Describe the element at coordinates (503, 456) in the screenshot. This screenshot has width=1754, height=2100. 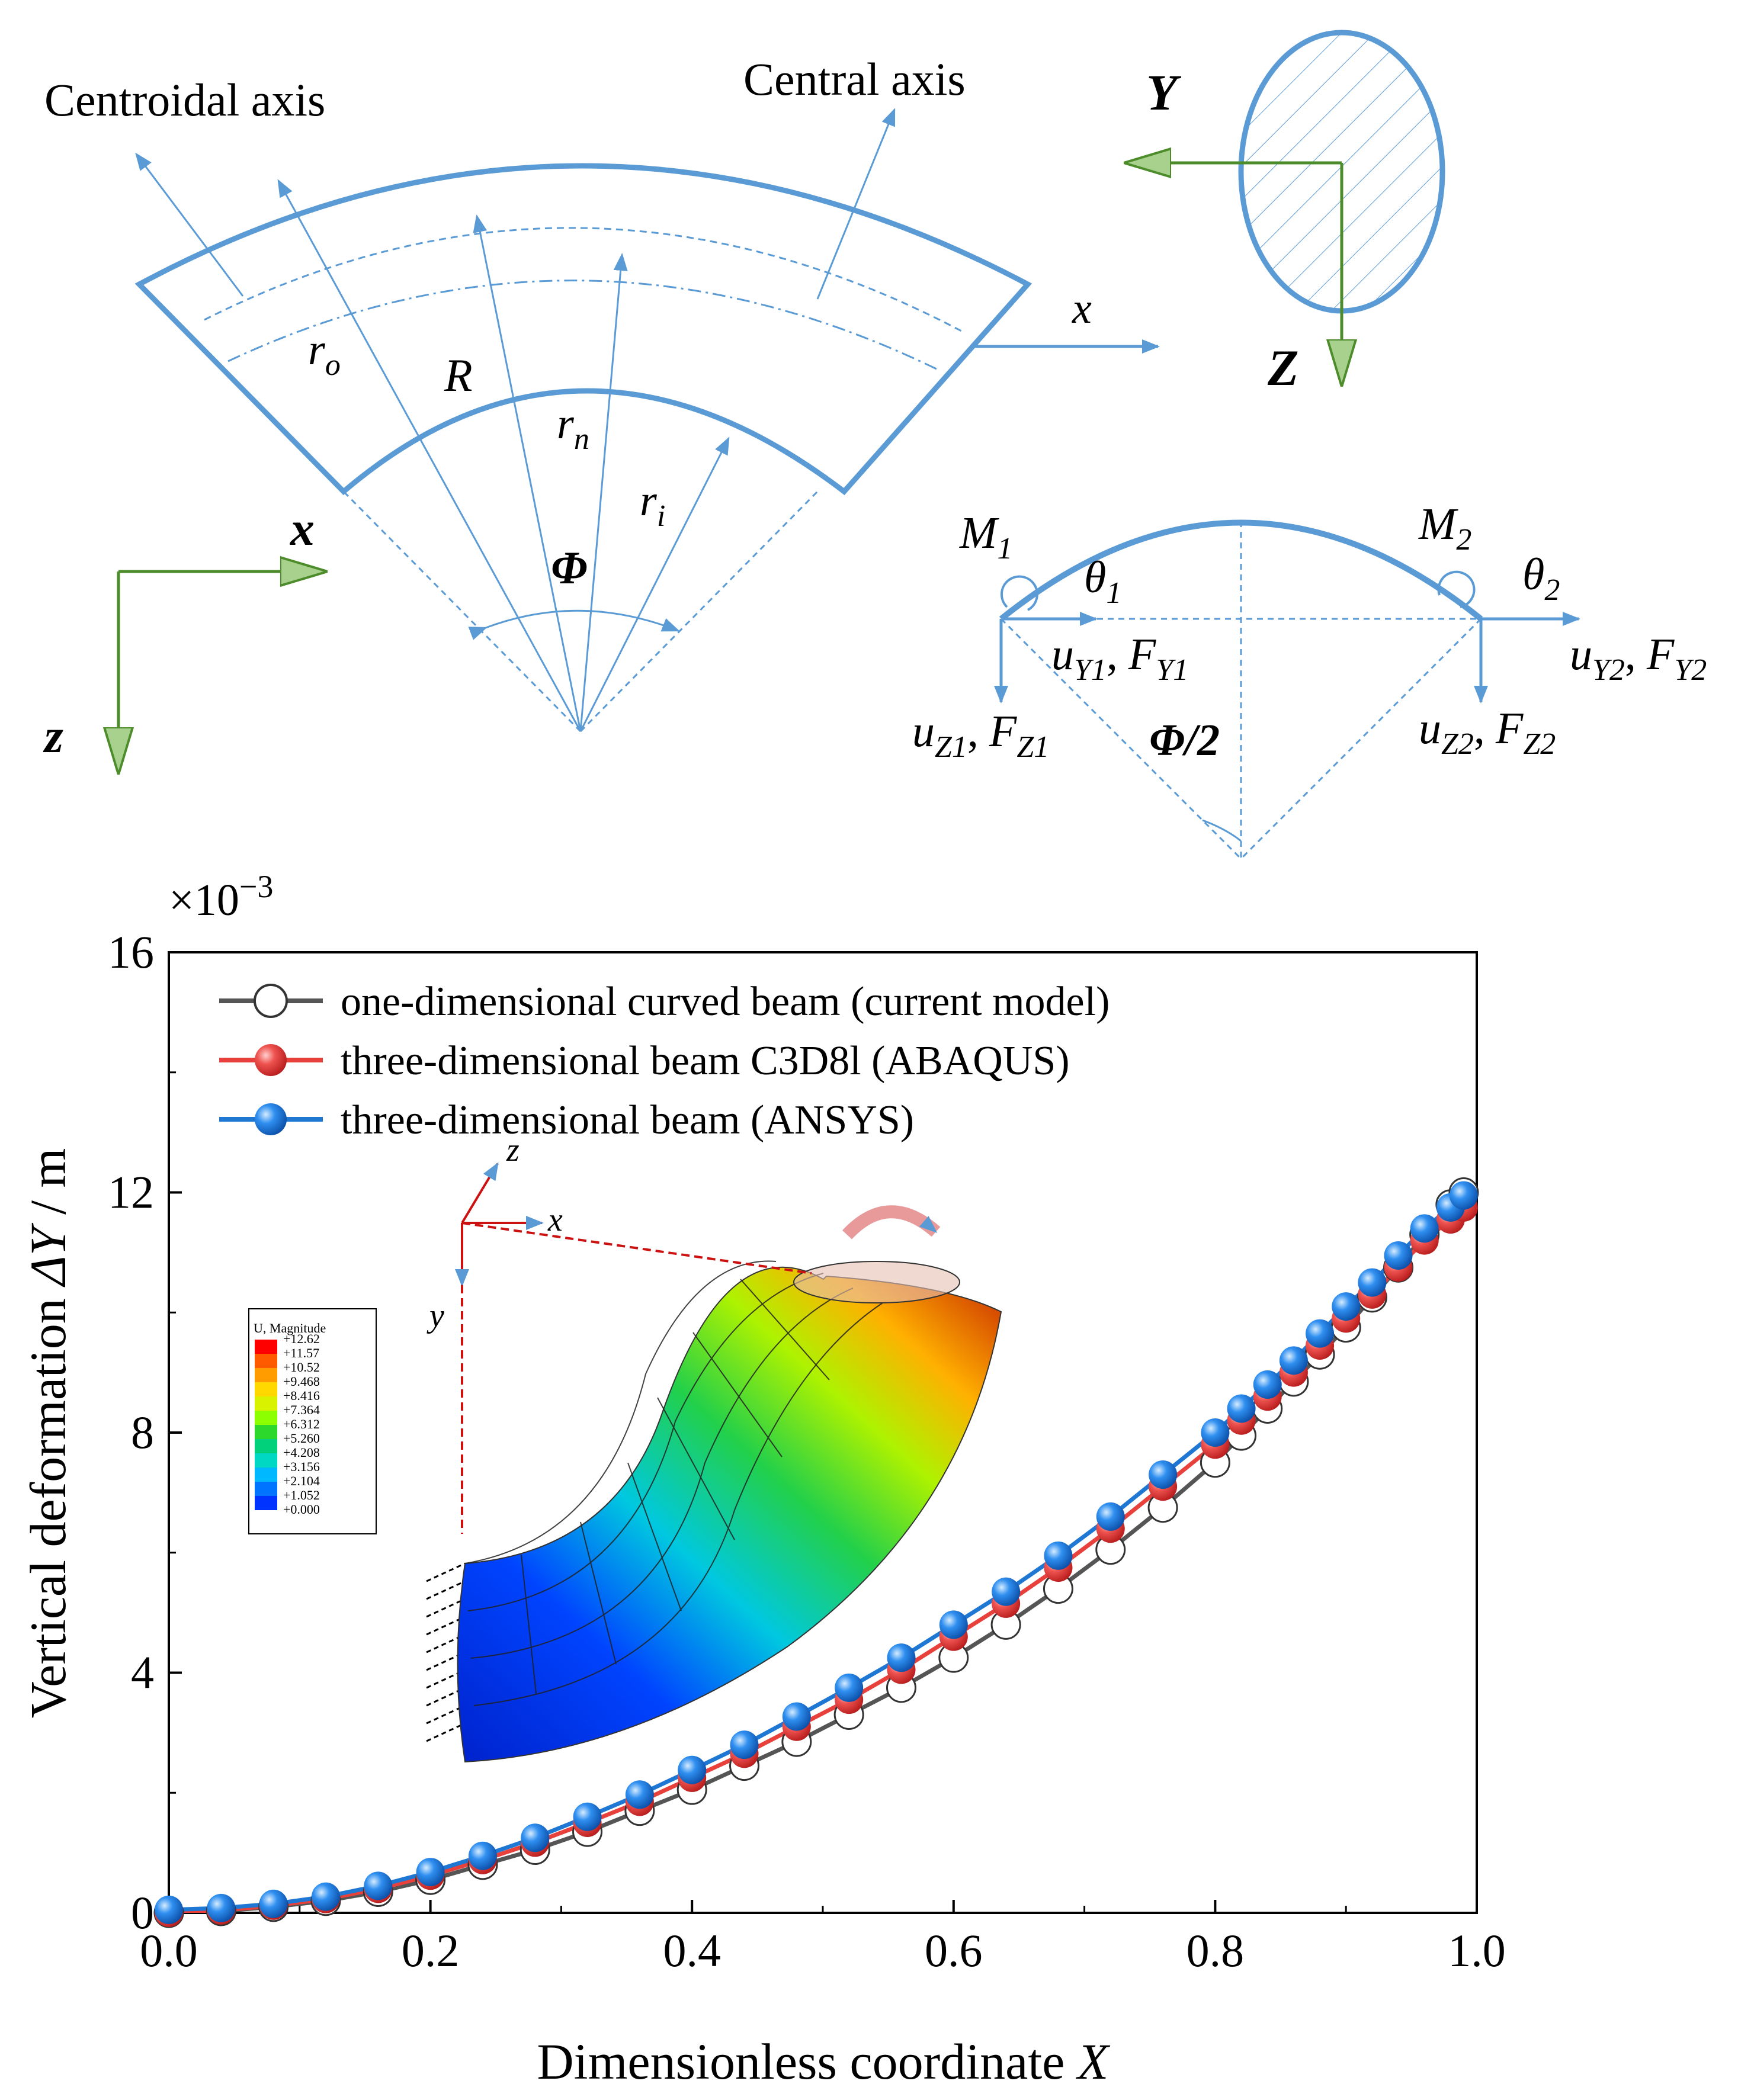
I see `radius-arrows` at that location.